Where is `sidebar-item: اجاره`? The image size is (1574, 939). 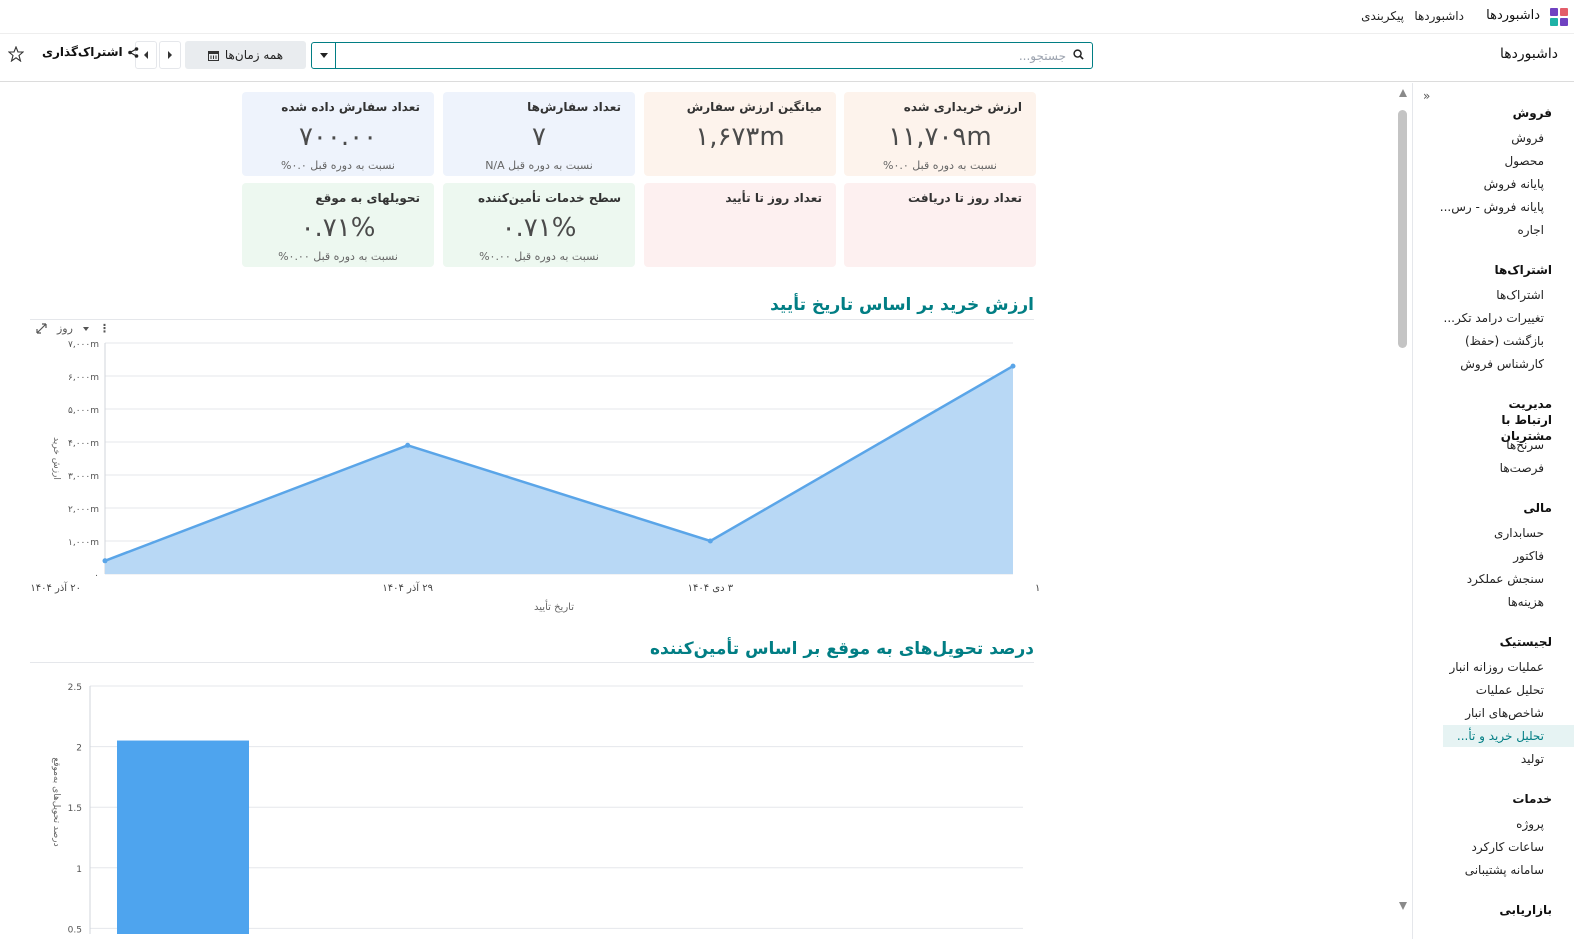 sidebar-item: اجاره is located at coordinates (1531, 230).